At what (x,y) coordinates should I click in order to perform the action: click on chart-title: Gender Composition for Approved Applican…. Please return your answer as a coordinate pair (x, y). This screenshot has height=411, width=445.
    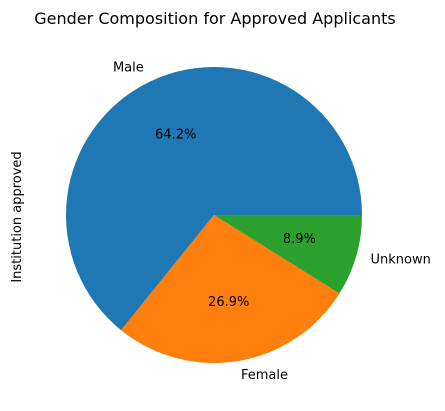
    Looking at the image, I should click on (214, 18).